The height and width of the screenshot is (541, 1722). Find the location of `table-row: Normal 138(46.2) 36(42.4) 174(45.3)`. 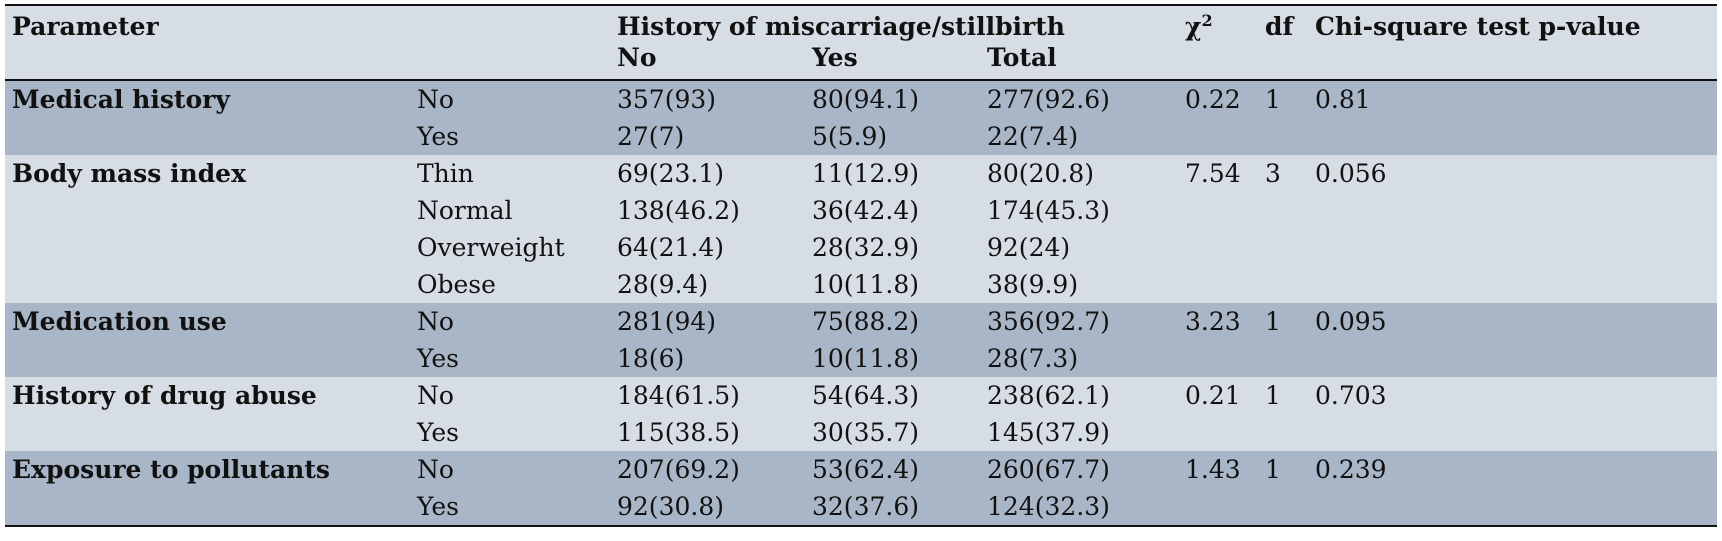

table-row: Normal 138(46.2) 36(42.4) 174(45.3) is located at coordinates (861, 210).